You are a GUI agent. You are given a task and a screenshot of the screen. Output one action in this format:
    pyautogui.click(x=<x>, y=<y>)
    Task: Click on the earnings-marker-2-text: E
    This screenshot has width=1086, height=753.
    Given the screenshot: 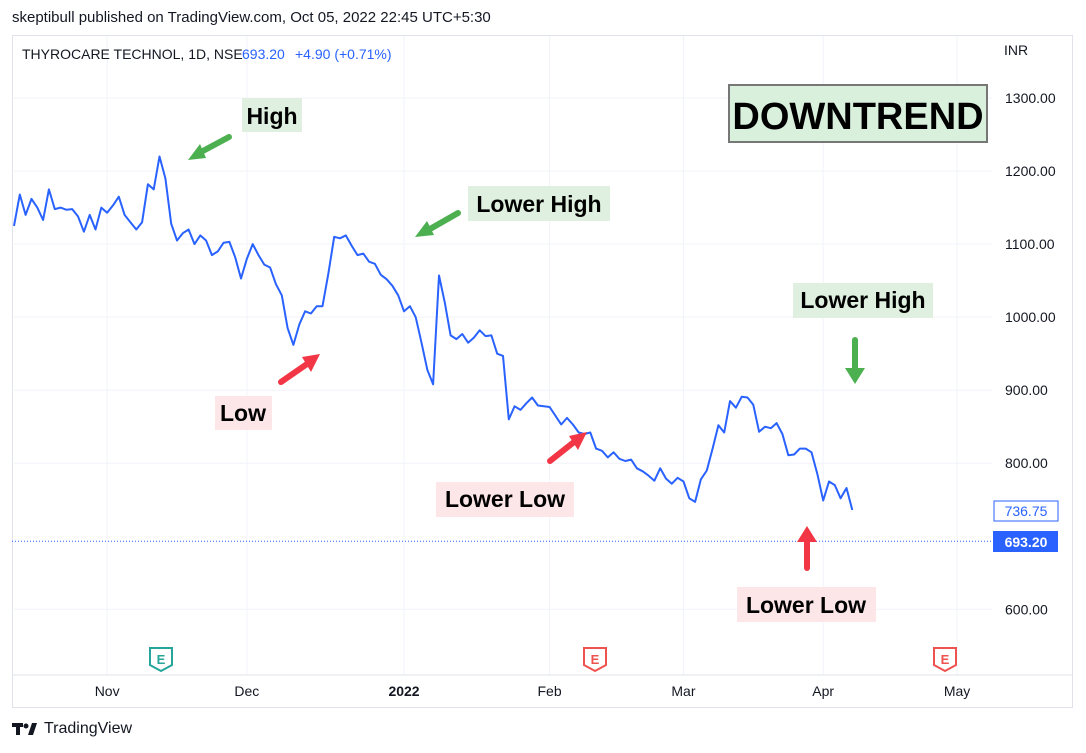 What is the action you would take?
    pyautogui.click(x=595, y=659)
    